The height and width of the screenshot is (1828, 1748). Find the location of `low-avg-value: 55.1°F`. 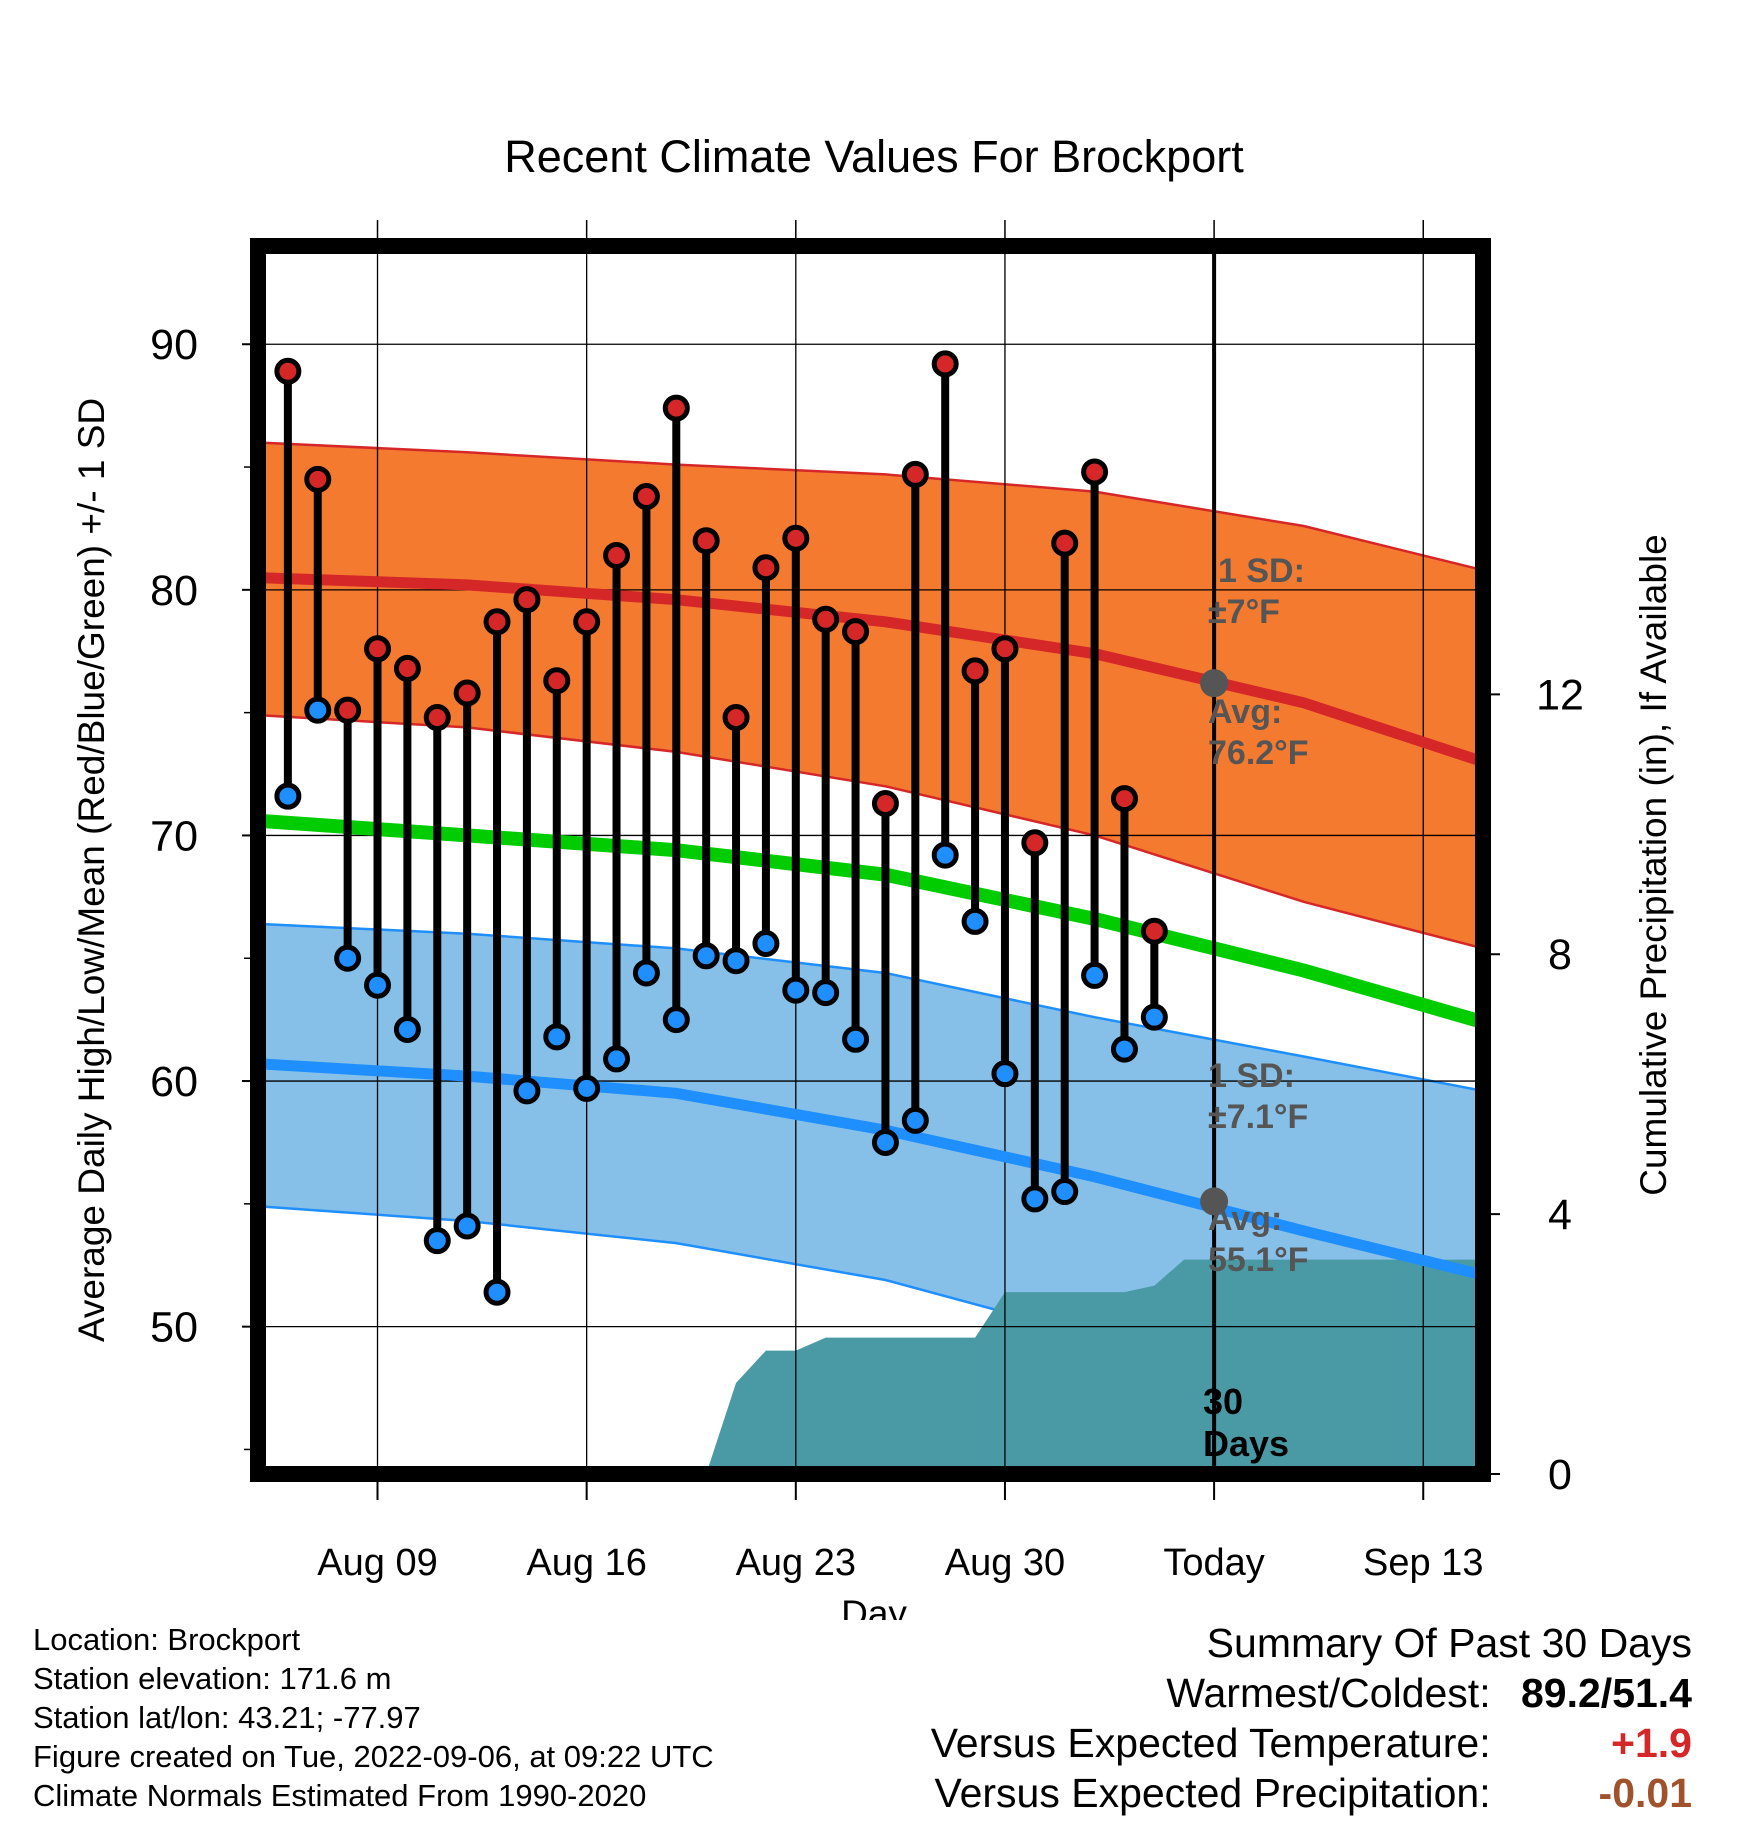

low-avg-value: 55.1°F is located at coordinates (1258, 1260).